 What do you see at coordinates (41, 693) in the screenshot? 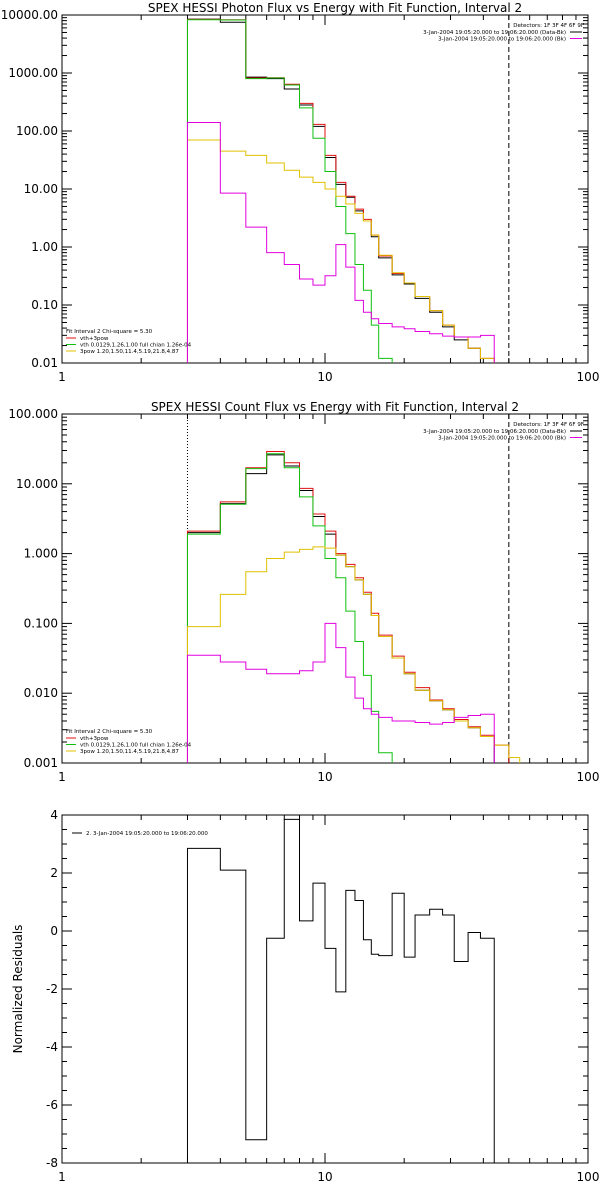
I see `y-tick-label: 0.010` at bounding box center [41, 693].